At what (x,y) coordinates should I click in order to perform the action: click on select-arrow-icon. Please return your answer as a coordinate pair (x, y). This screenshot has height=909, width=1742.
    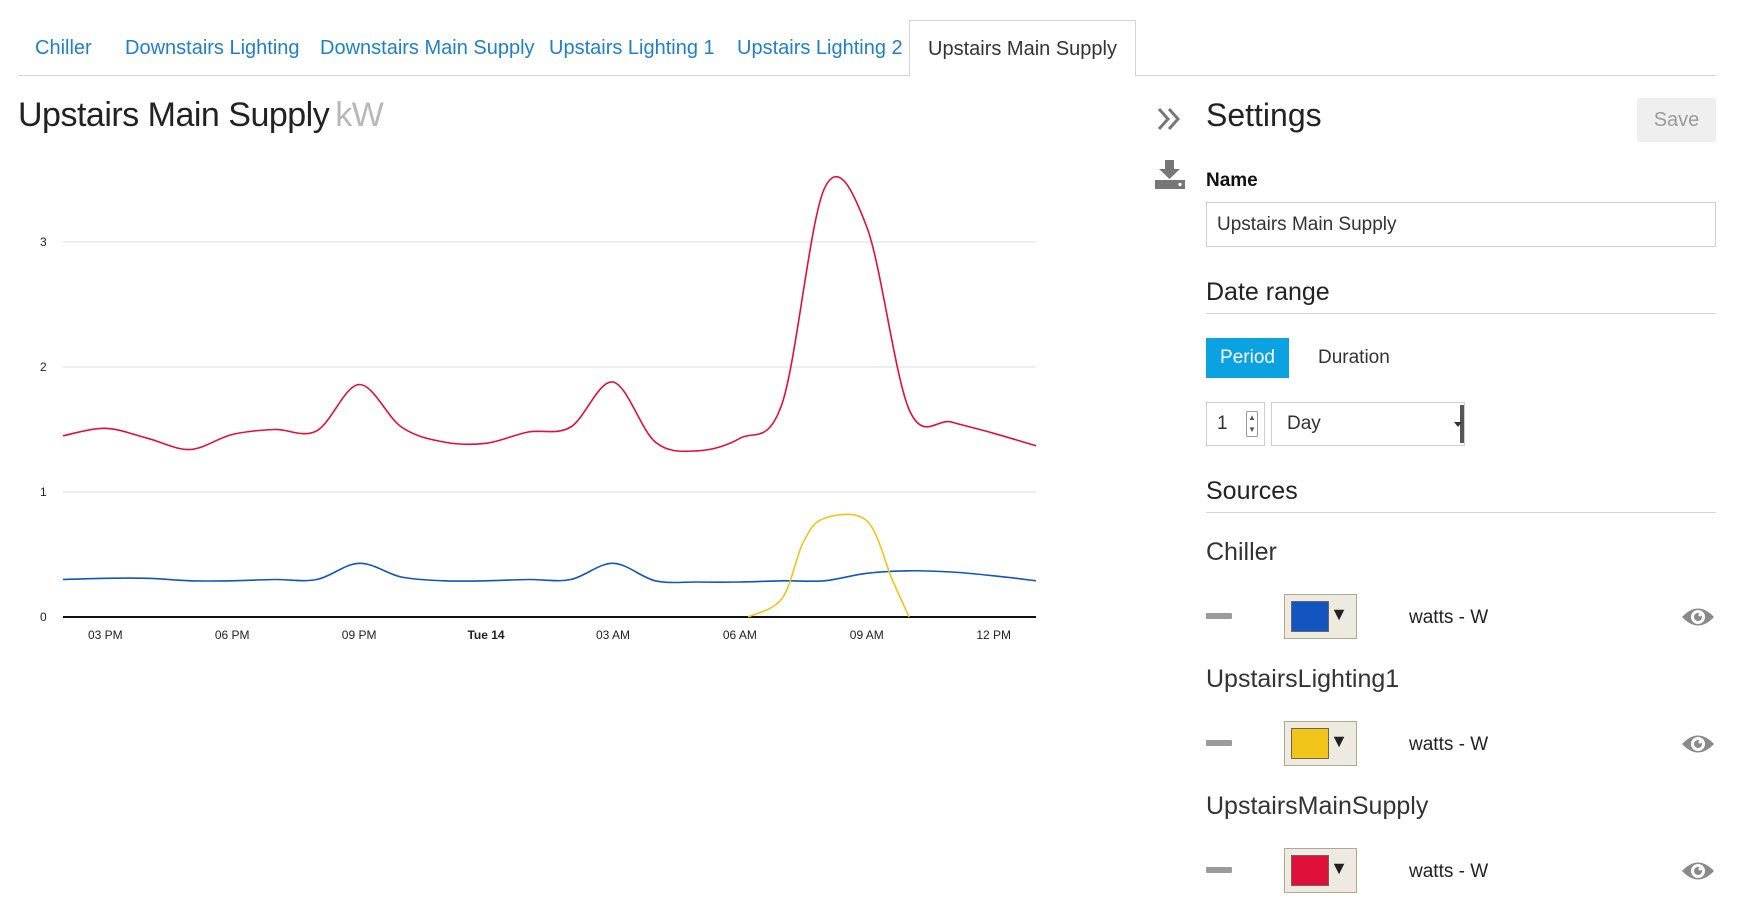
    Looking at the image, I should click on (1459, 424).